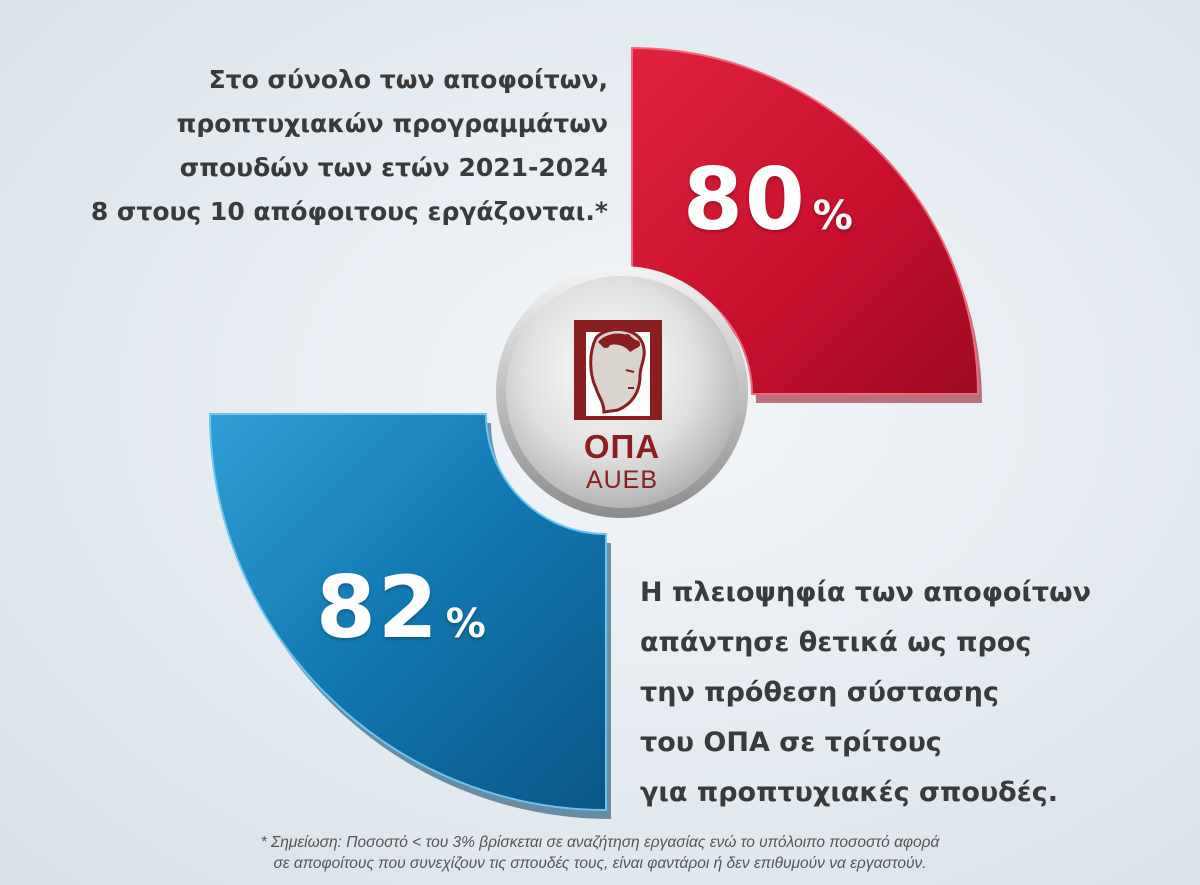 This screenshot has width=1200, height=885. Describe the element at coordinates (393, 167) in the screenshot. I see `top-stat-line: σπουδών των ετών 2021-2024` at that location.